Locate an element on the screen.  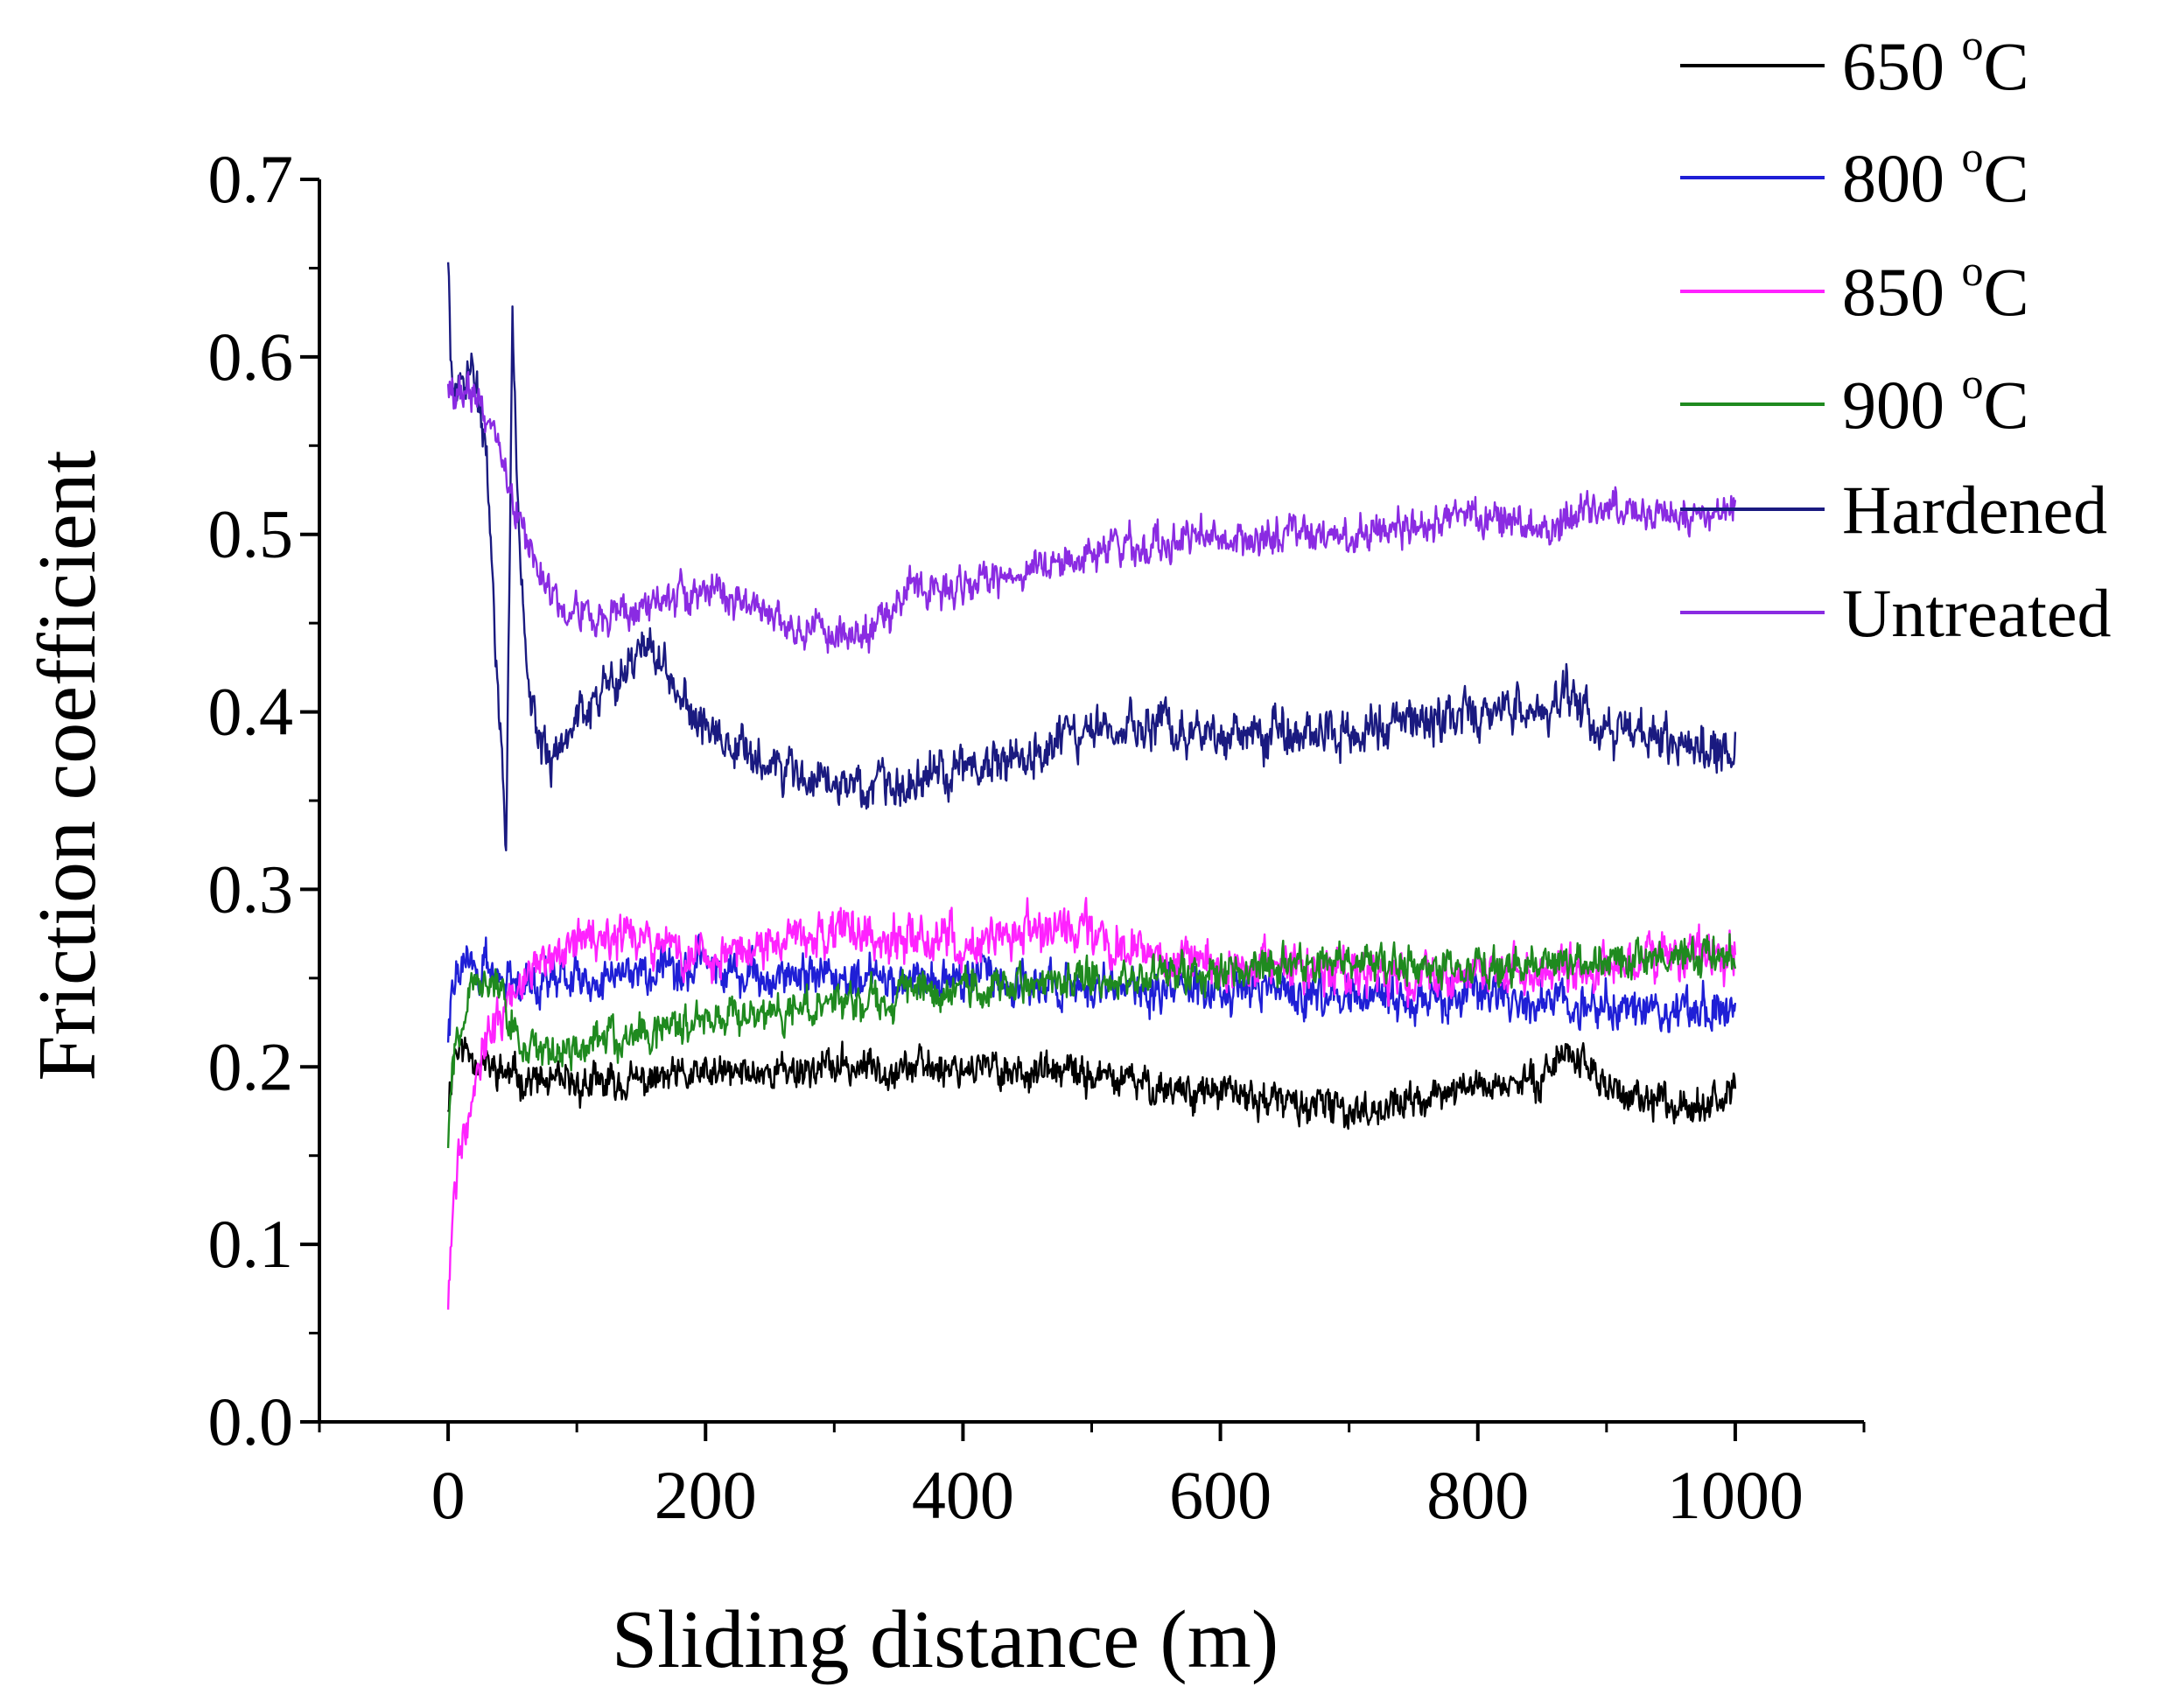
legend-item: Hardened is located at coordinates (1893, 510).